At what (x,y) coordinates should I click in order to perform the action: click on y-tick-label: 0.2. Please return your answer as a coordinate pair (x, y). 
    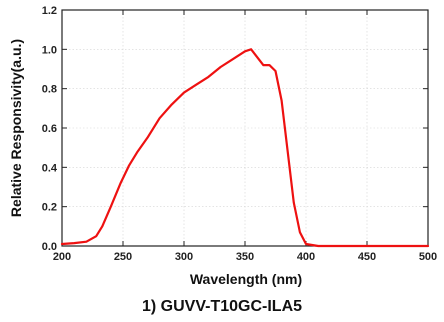
    Looking at the image, I should click on (49, 208).